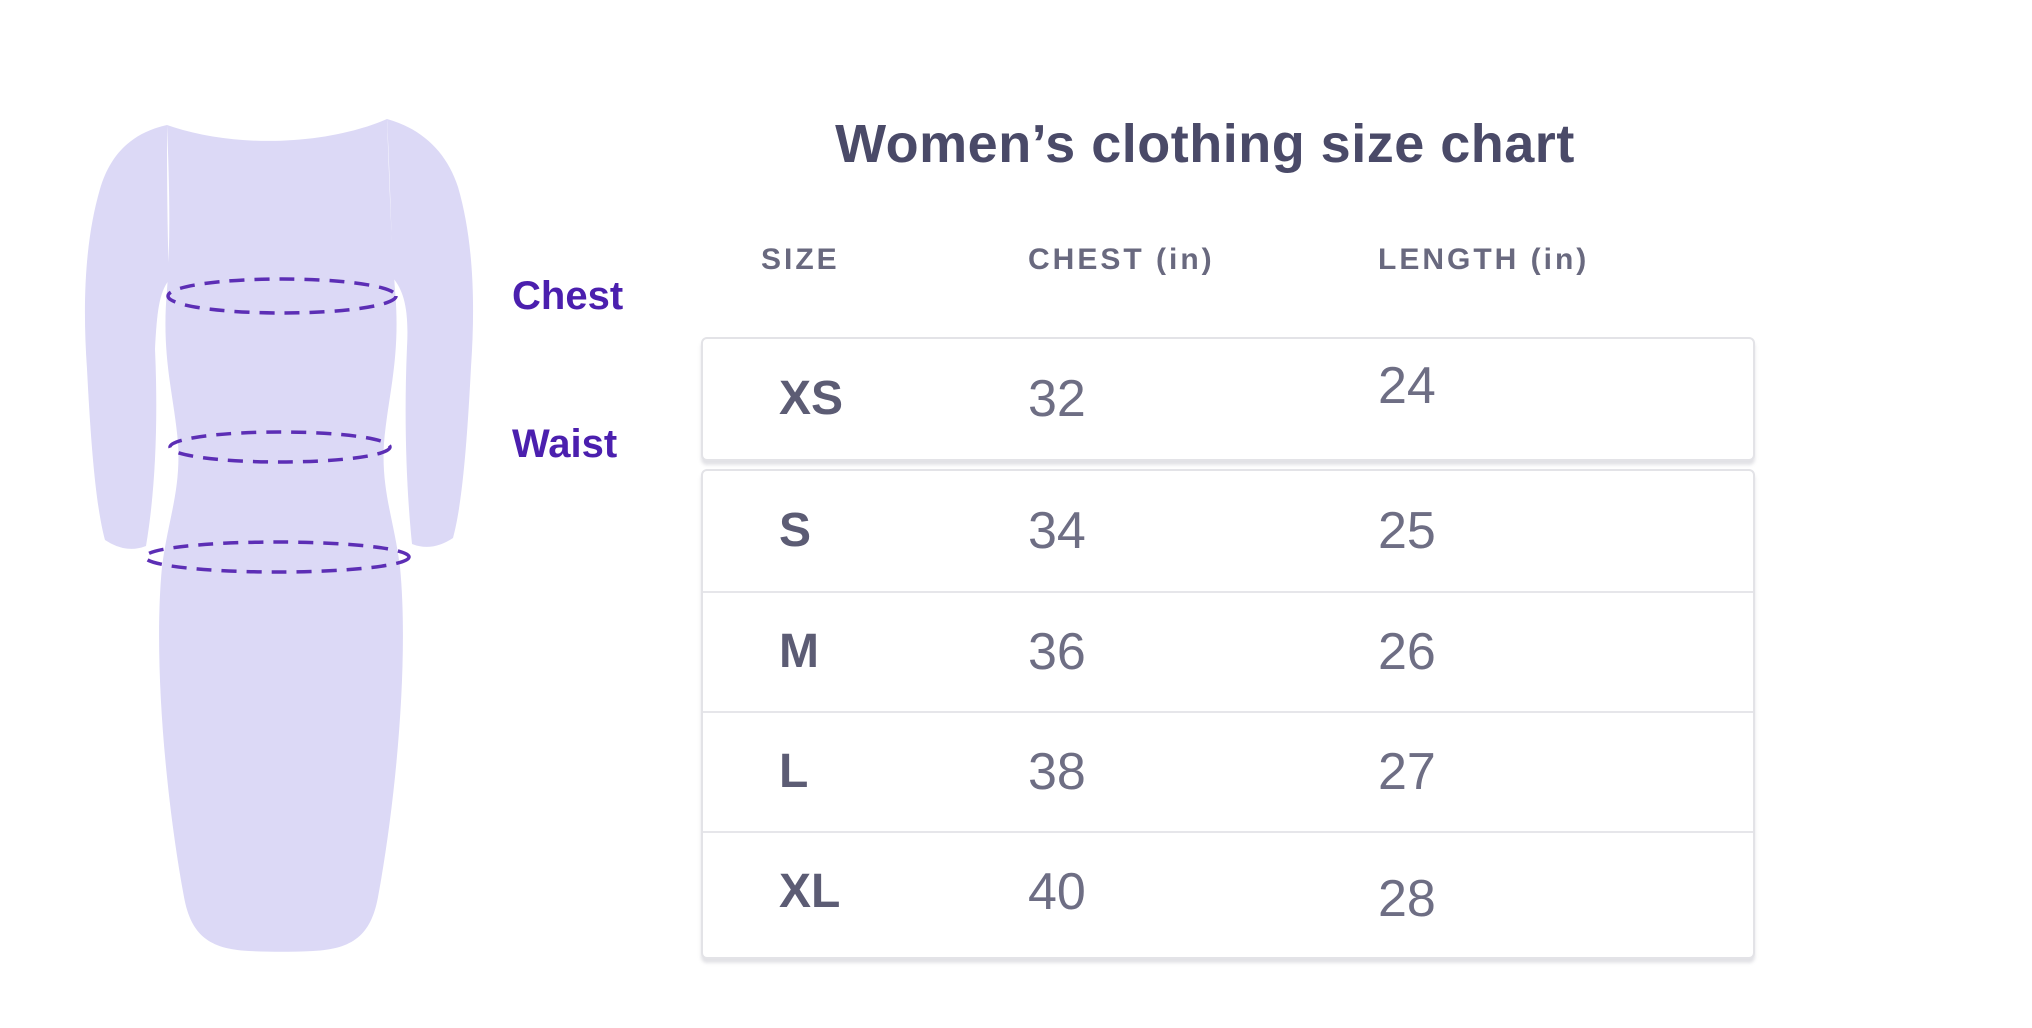  I want to click on dress-right-sleeve-shape, so click(430, 333).